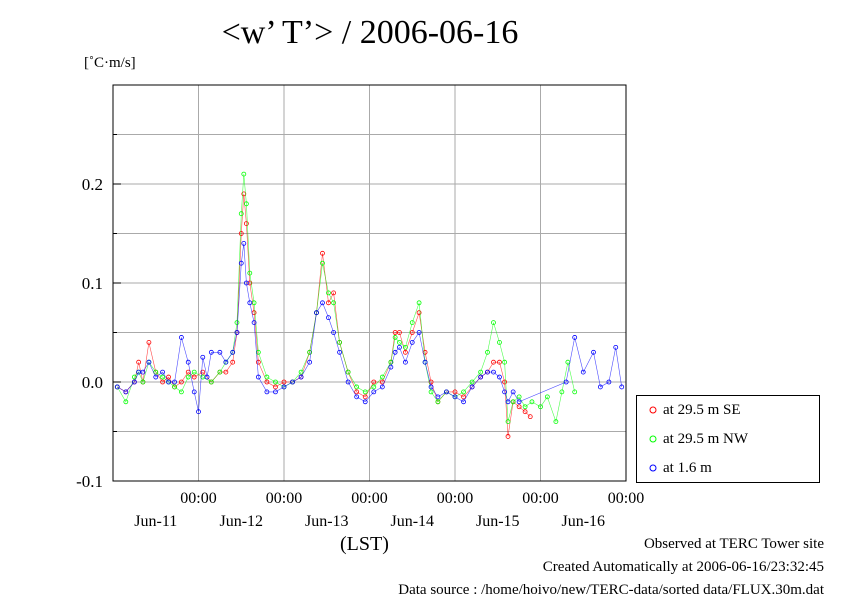 Image resolution: width=842 pixels, height=599 pixels. Describe the element at coordinates (653, 439) in the screenshot. I see `legend-marker-green` at that location.